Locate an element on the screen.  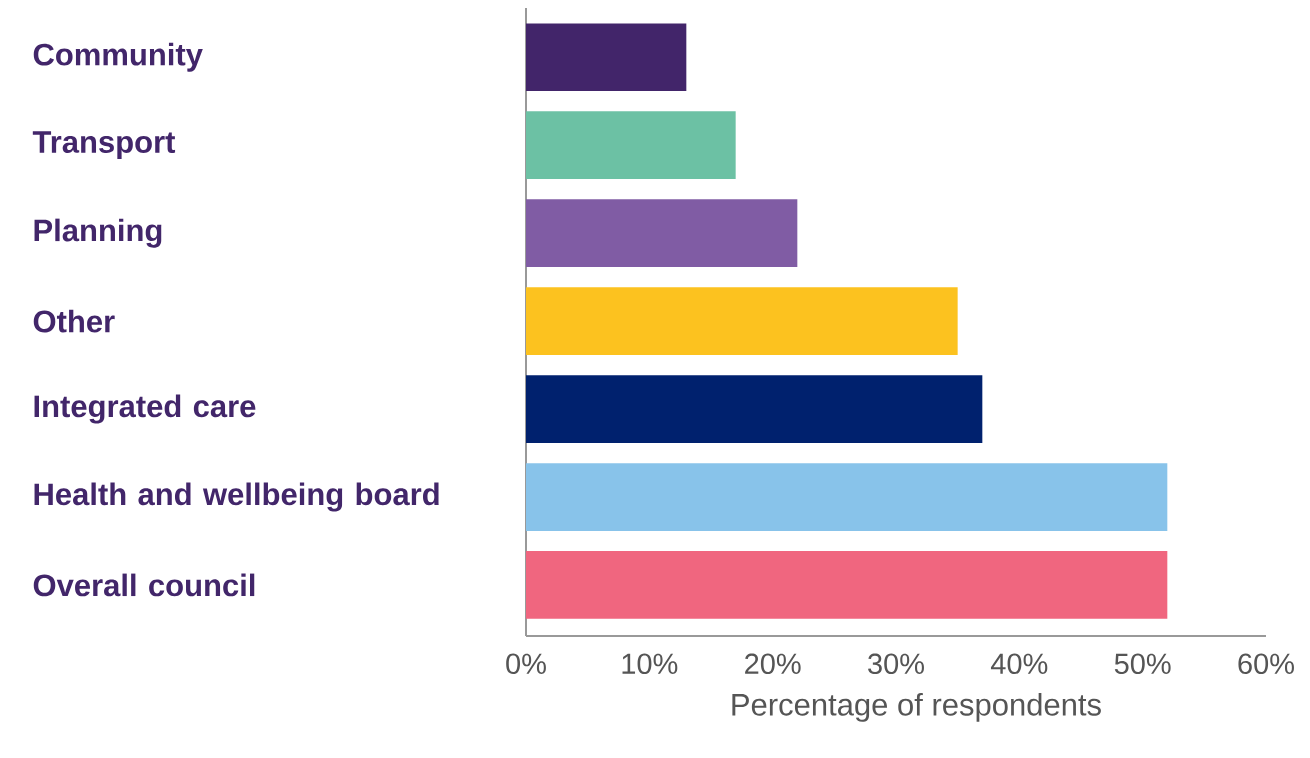
x-tick-label: 10% is located at coordinates (650, 664).